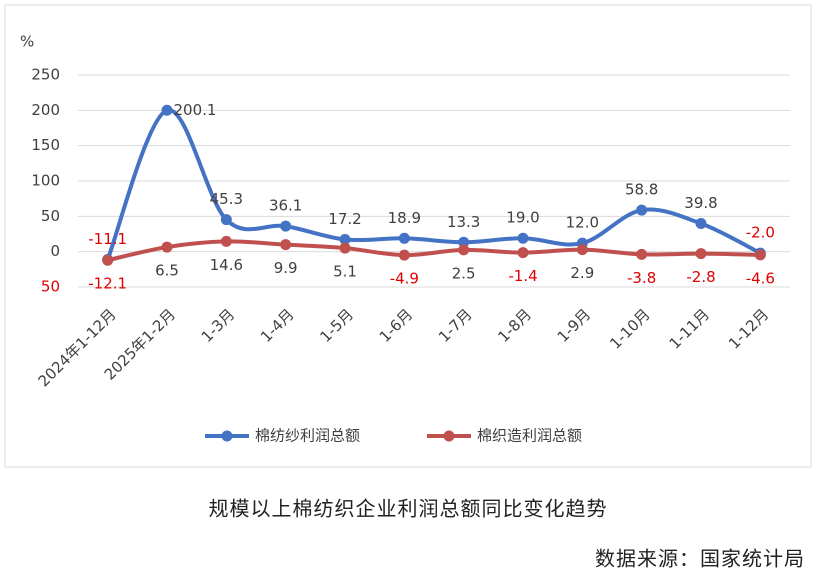 This screenshot has width=816, height=582. I want to click on source-note: 数据来源：国家统计局, so click(700, 559).